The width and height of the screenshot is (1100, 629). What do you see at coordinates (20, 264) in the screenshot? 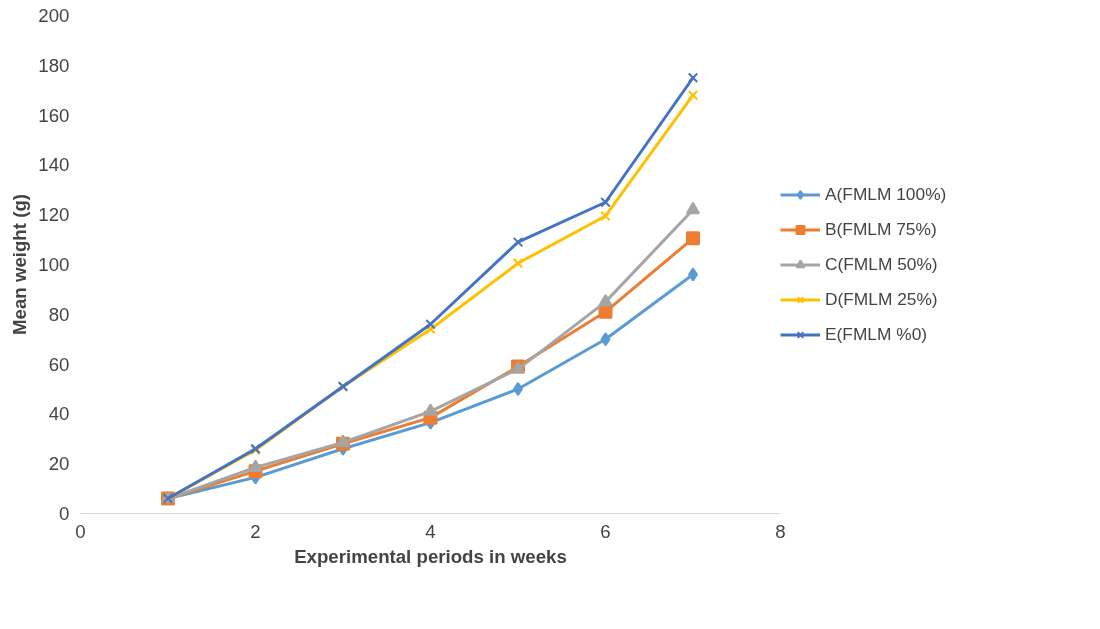
I see `y-axis-title: Mean weight (g)` at bounding box center [20, 264].